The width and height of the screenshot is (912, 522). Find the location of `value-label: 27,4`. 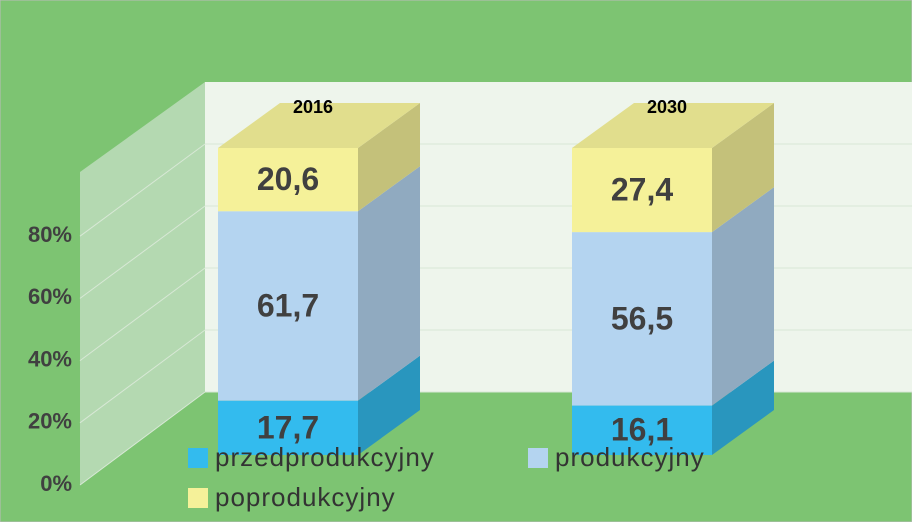

value-label: 27,4 is located at coordinates (642, 190).